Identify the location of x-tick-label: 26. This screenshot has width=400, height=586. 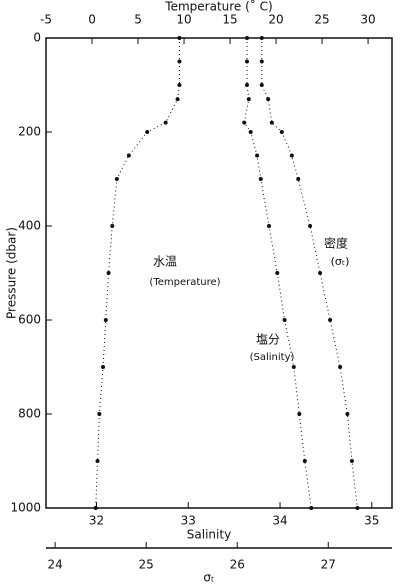
(237, 565).